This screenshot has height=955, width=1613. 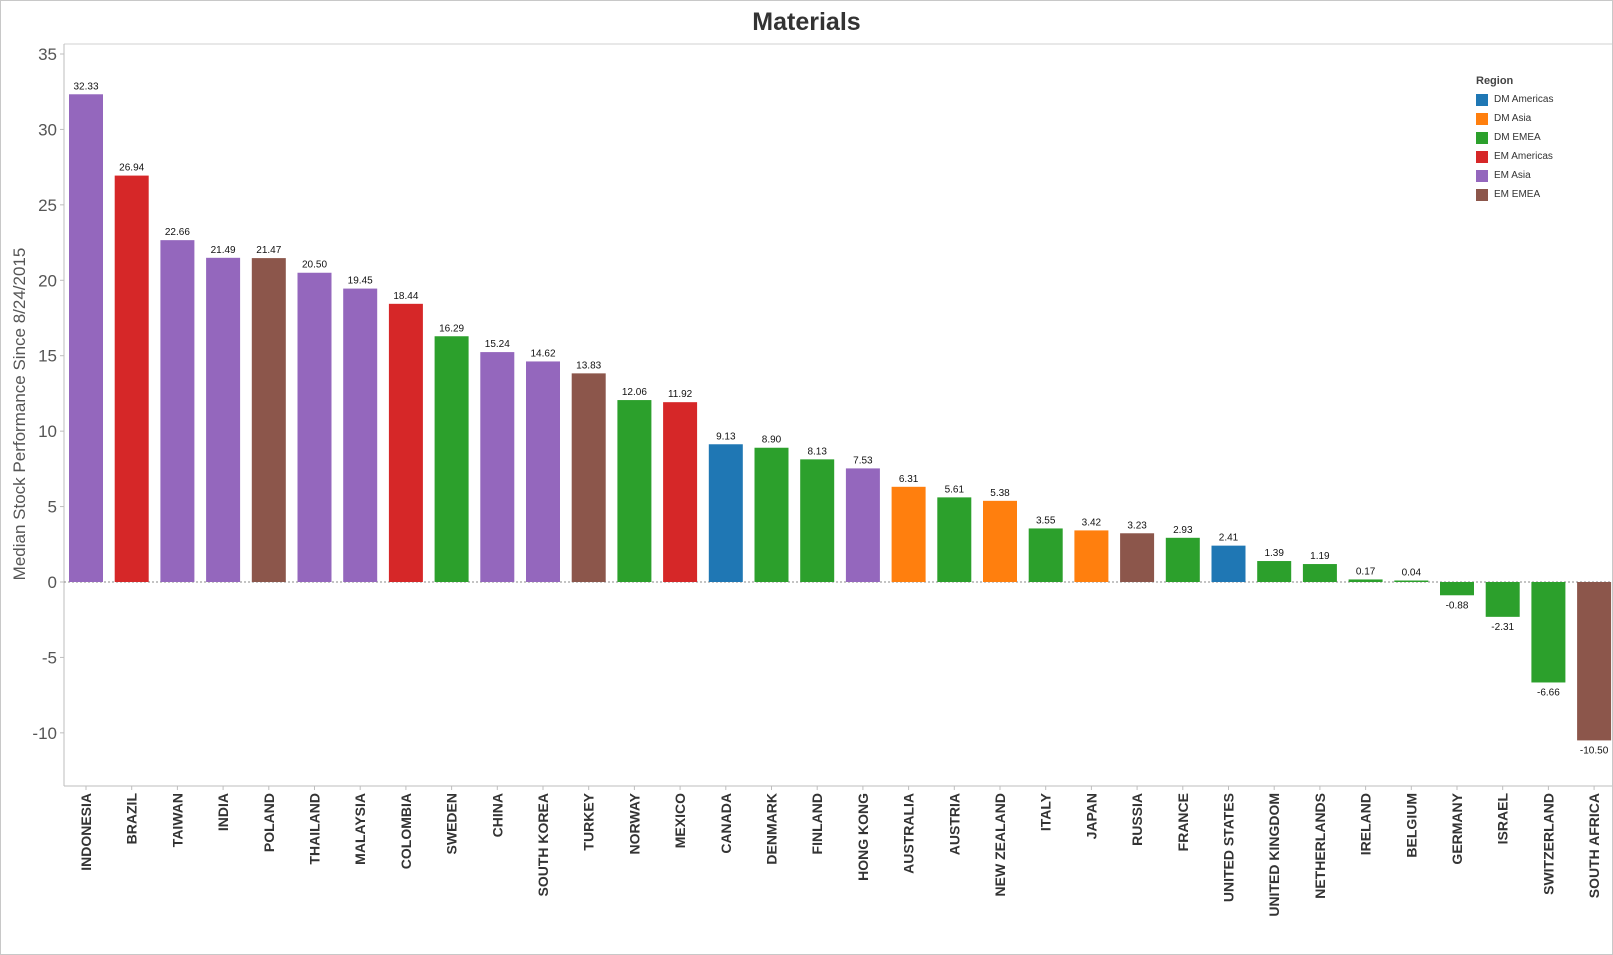 What do you see at coordinates (1274, 571) in the screenshot?
I see `bar-united-kingdom` at bounding box center [1274, 571].